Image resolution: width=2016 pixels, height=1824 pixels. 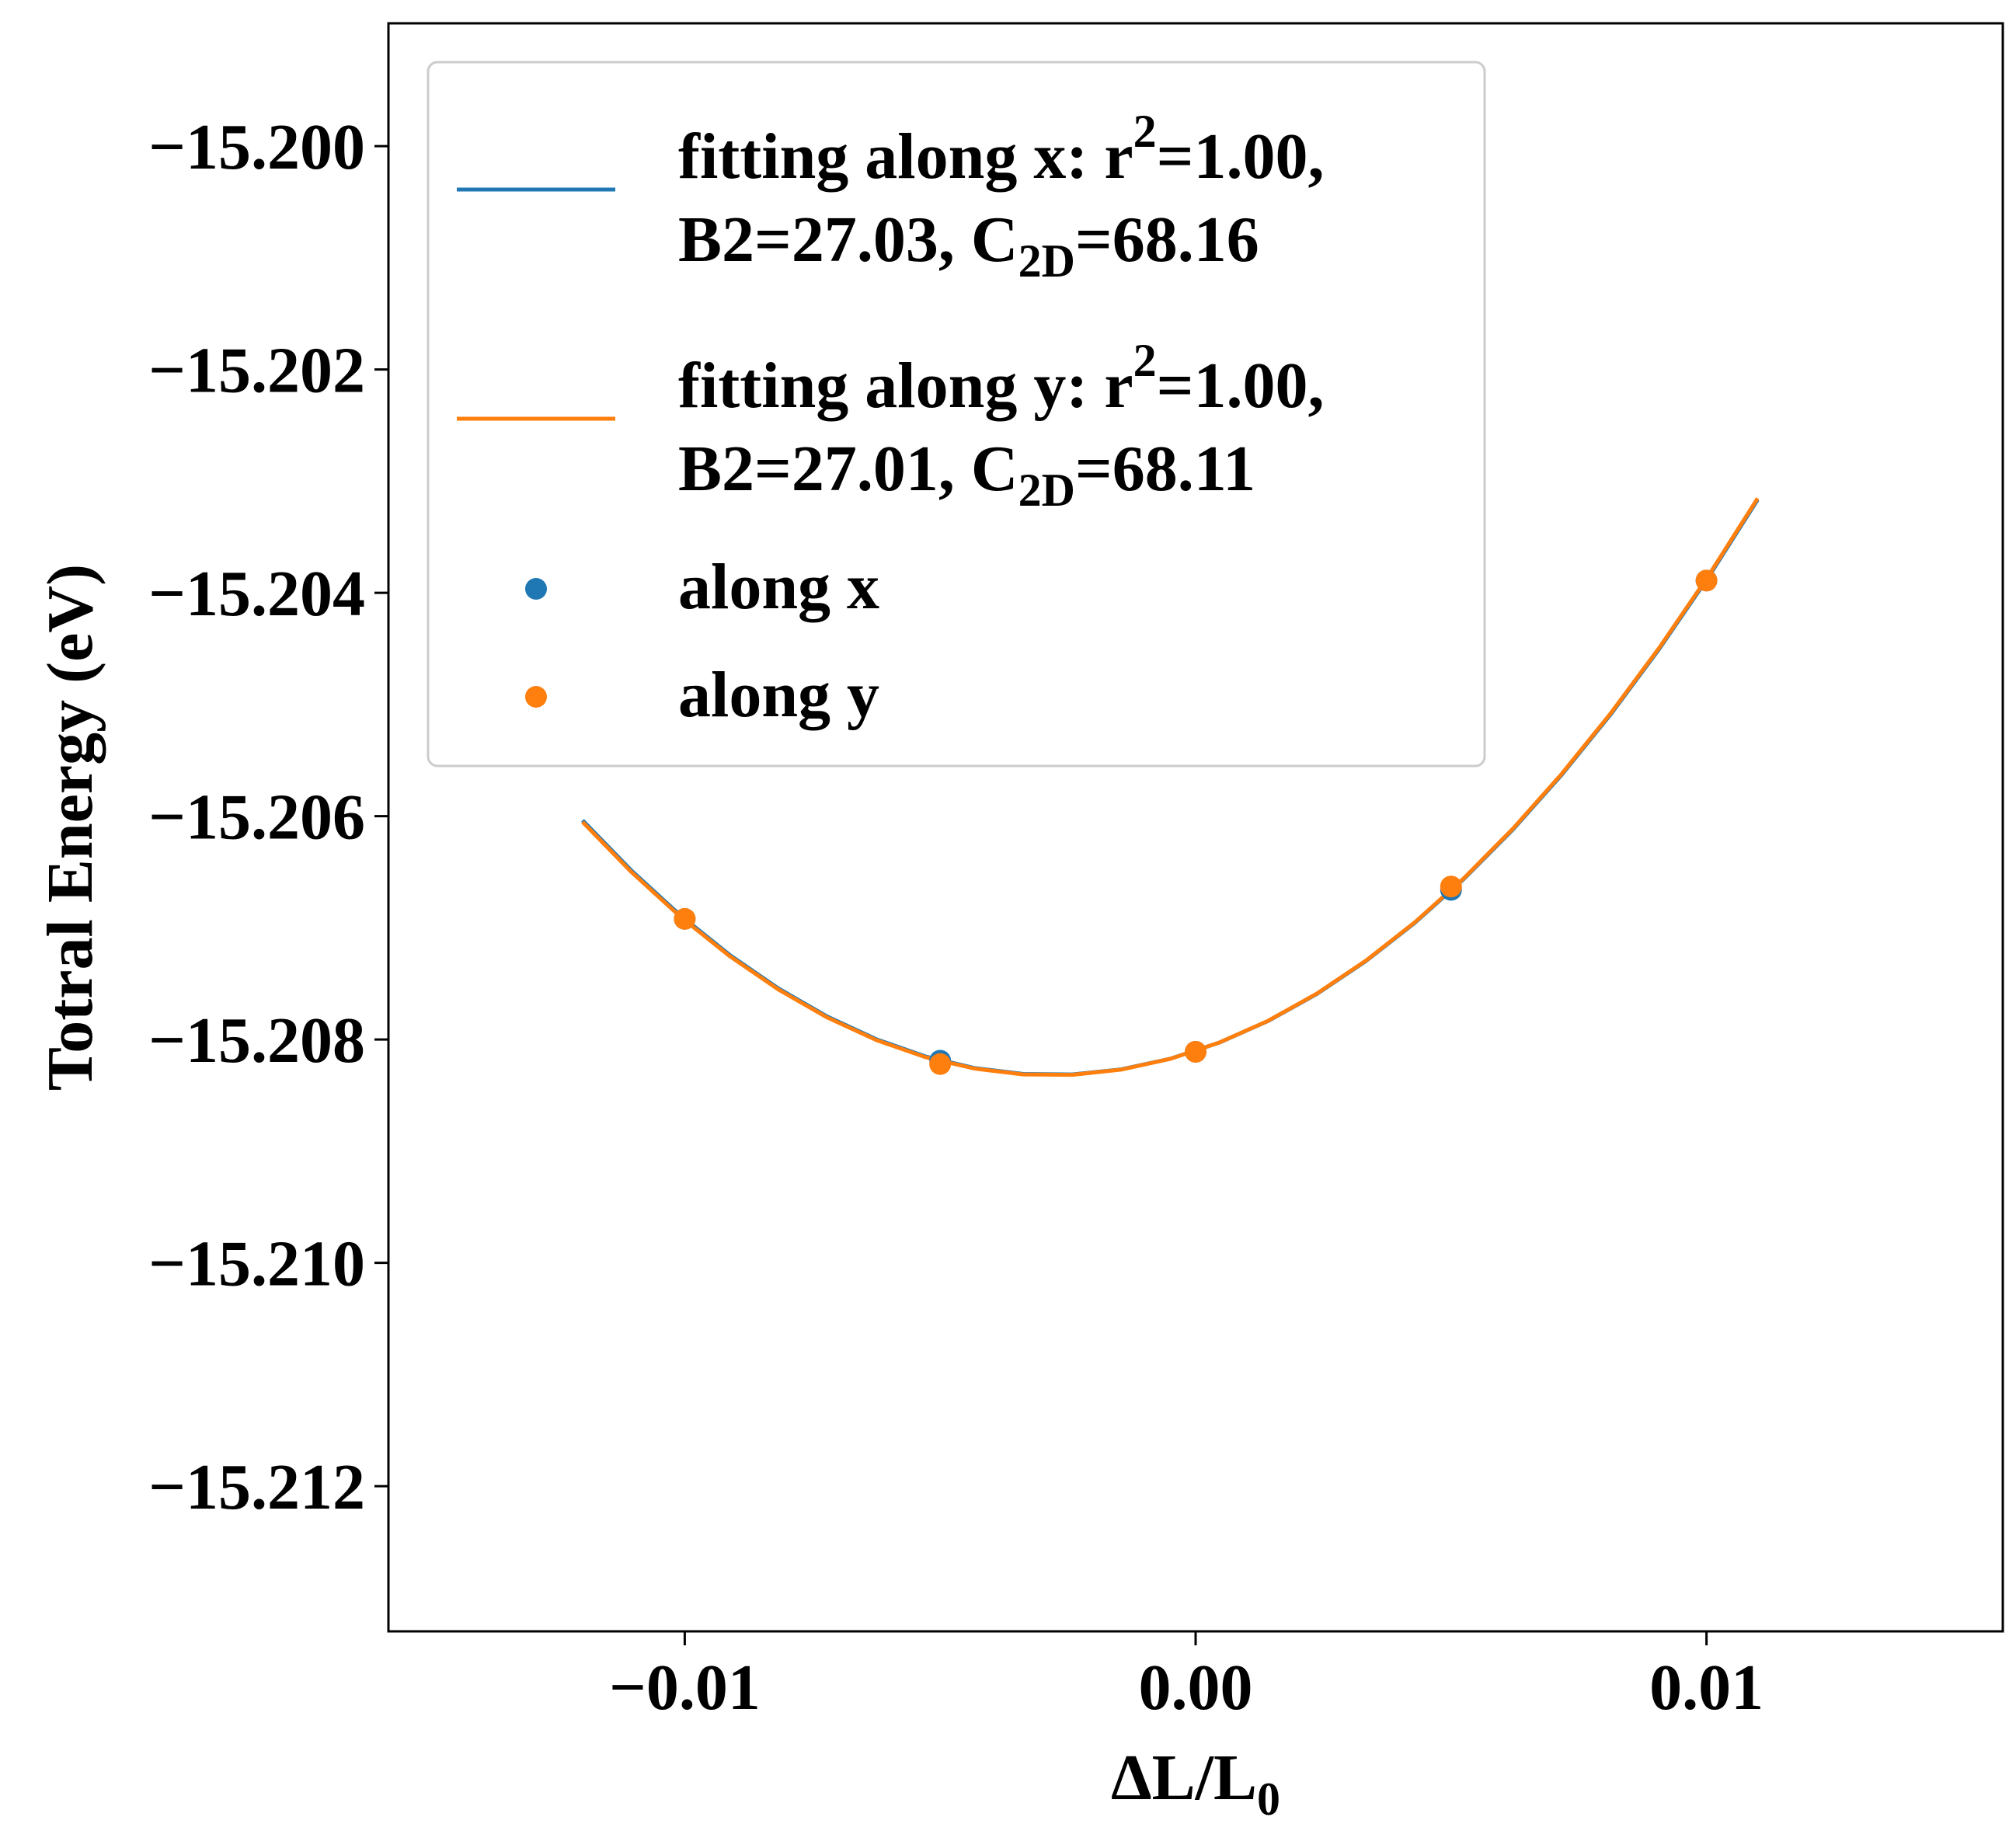 What do you see at coordinates (256, 1487) in the screenshot?
I see `y-tick-label: −15.212` at bounding box center [256, 1487].